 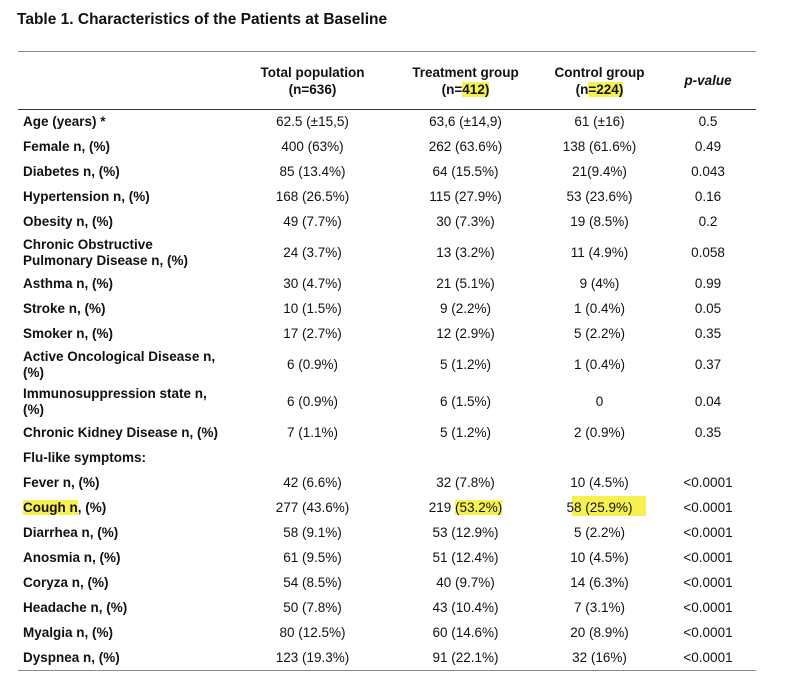 What do you see at coordinates (465, 122) in the screenshot?
I see `cell-treatment: 63,6 (±14,9)` at bounding box center [465, 122].